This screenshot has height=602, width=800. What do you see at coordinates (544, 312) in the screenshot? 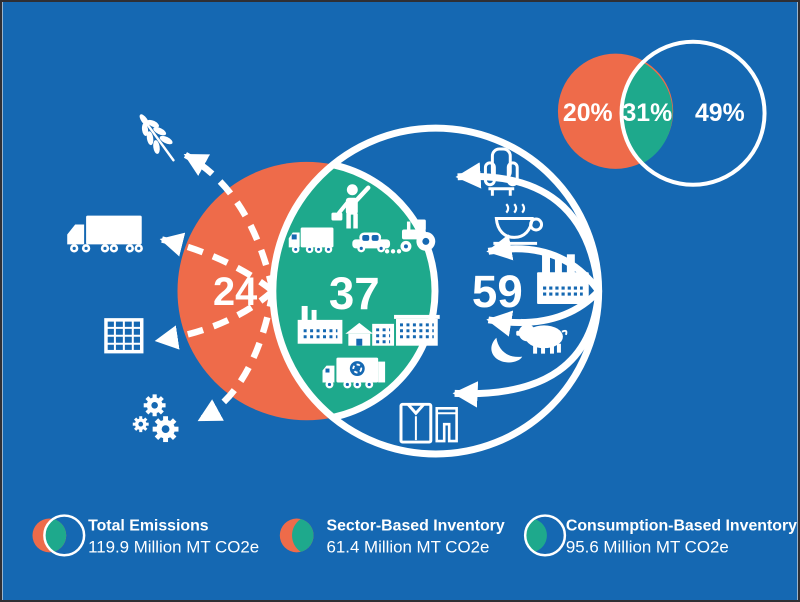
I see `arrow-from-factory` at bounding box center [544, 312].